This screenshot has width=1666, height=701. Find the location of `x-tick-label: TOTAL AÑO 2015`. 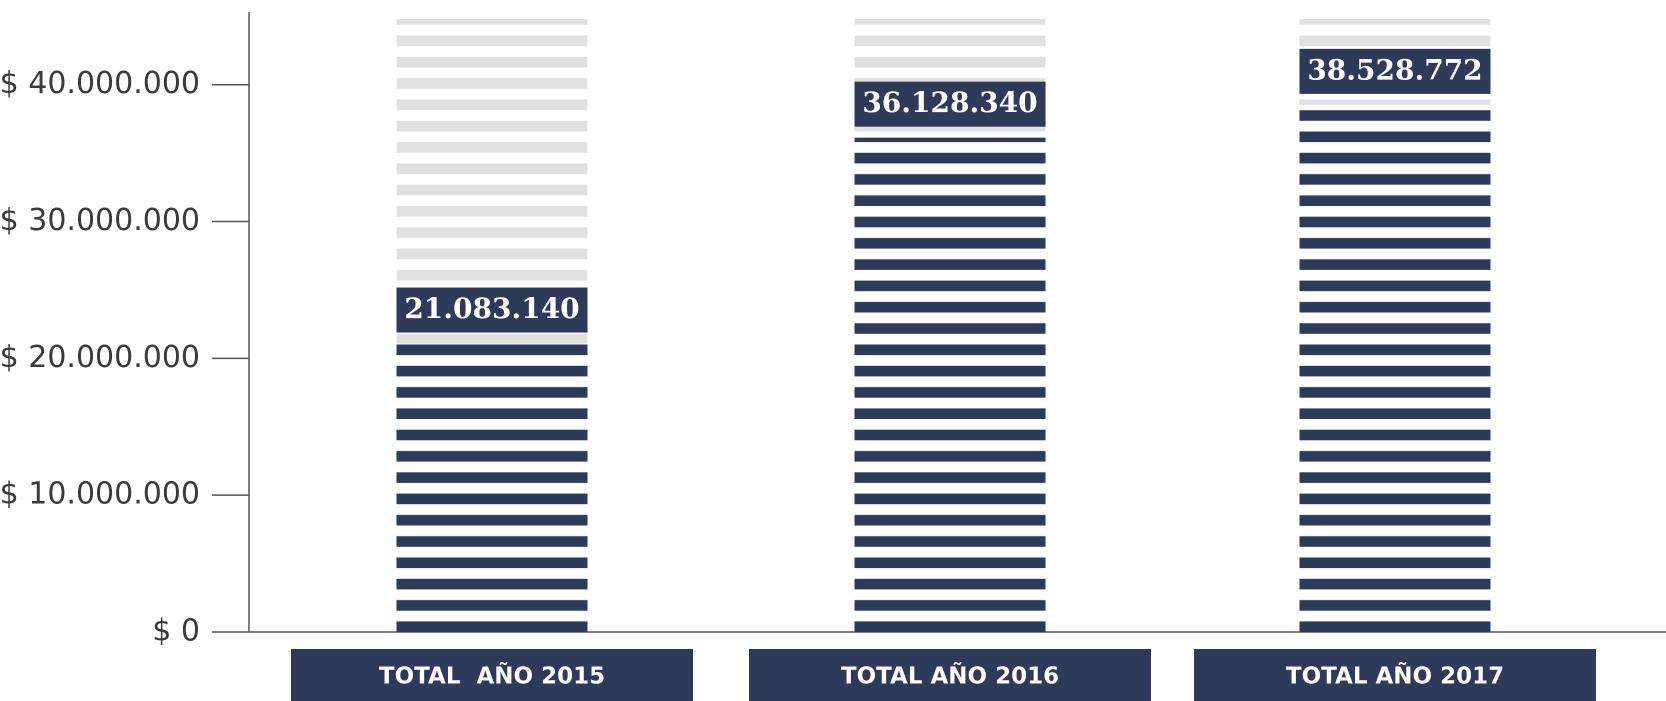

x-tick-label: TOTAL AÑO 2015 is located at coordinates (492, 676).